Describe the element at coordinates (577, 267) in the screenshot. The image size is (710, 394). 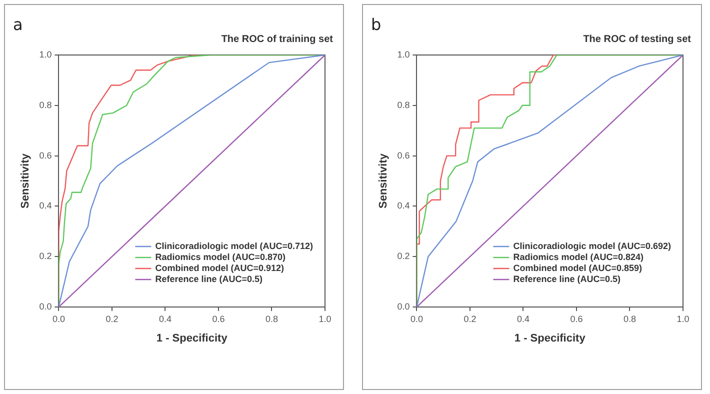
I see `legend-label: Combined model (AUC=0.859)` at that location.